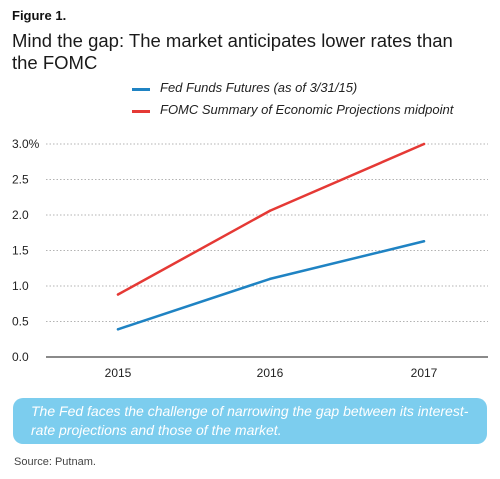 The height and width of the screenshot is (479, 500). I want to click on y-tick-label: 1.0, so click(20, 286).